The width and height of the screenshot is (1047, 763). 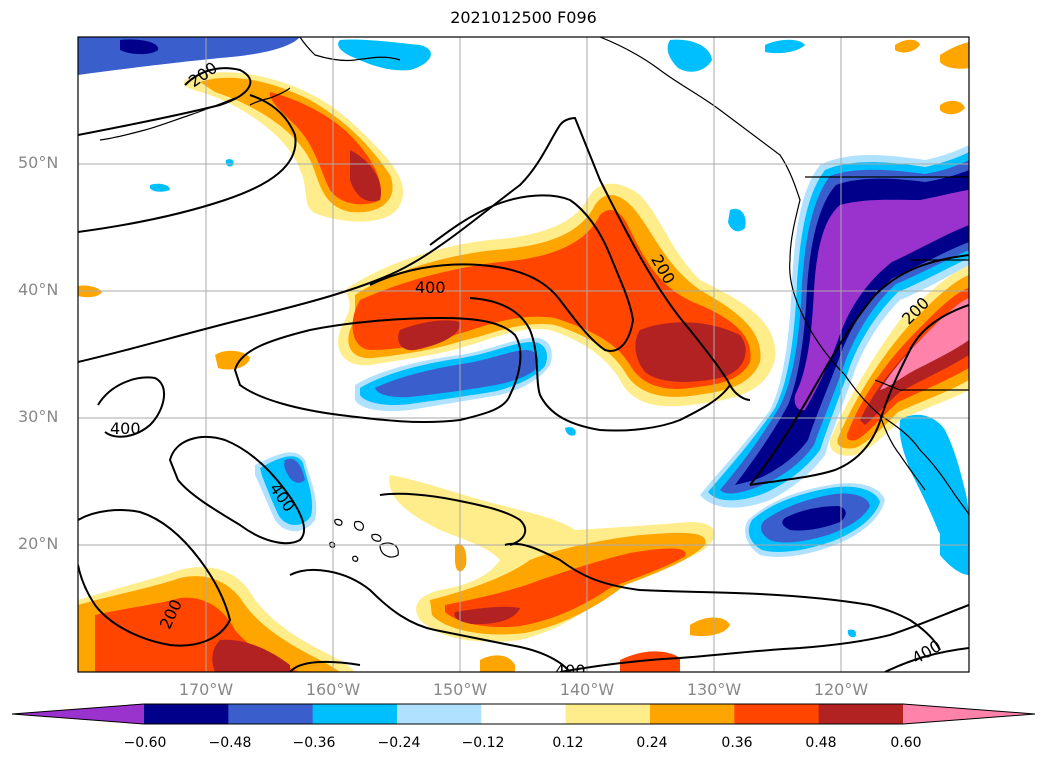 I want to click on colorbar-tick-label: −0.24, so click(x=399, y=743).